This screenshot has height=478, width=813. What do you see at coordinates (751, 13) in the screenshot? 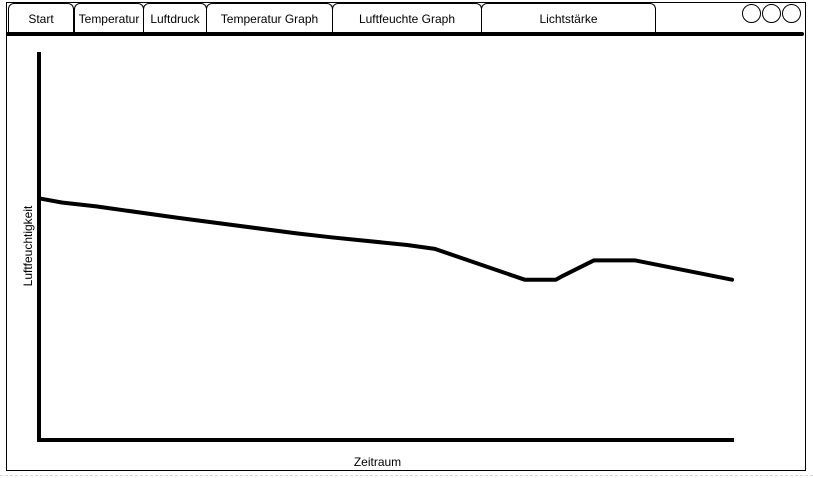
I see `window-control-1-icon` at bounding box center [751, 13].